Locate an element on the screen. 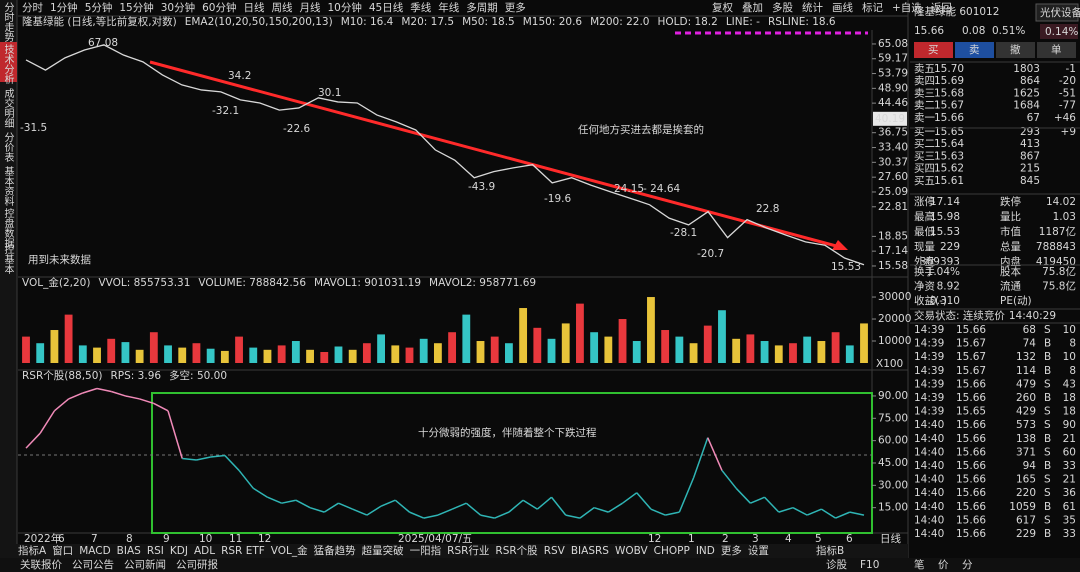 The height and width of the screenshot is (572, 1080). period-tab: 1分钟 is located at coordinates (64, 7).